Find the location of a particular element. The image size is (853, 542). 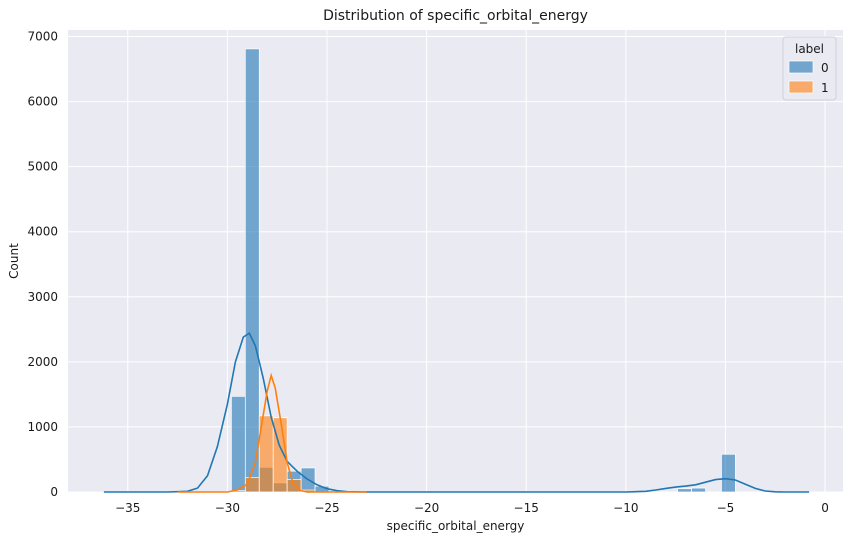

y-tick-label: 6000 is located at coordinates (42, 102).